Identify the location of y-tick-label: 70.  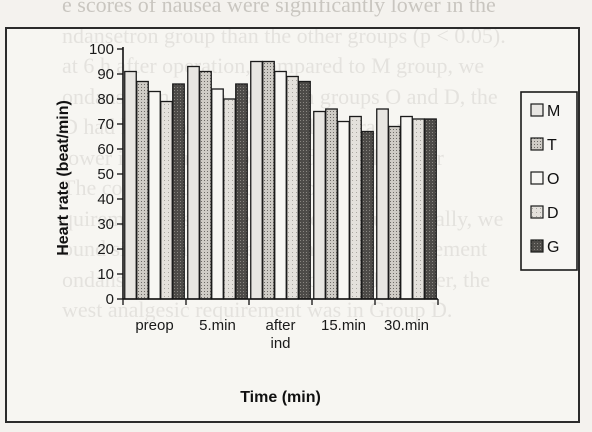
(105, 124).